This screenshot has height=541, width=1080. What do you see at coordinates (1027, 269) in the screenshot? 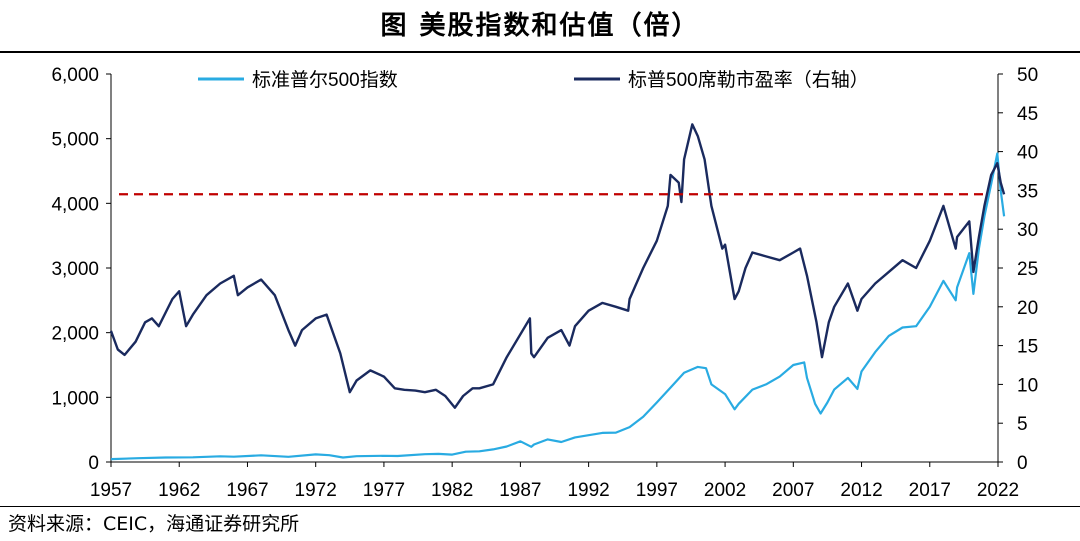
I see `right-tick-label: 25` at bounding box center [1027, 269].